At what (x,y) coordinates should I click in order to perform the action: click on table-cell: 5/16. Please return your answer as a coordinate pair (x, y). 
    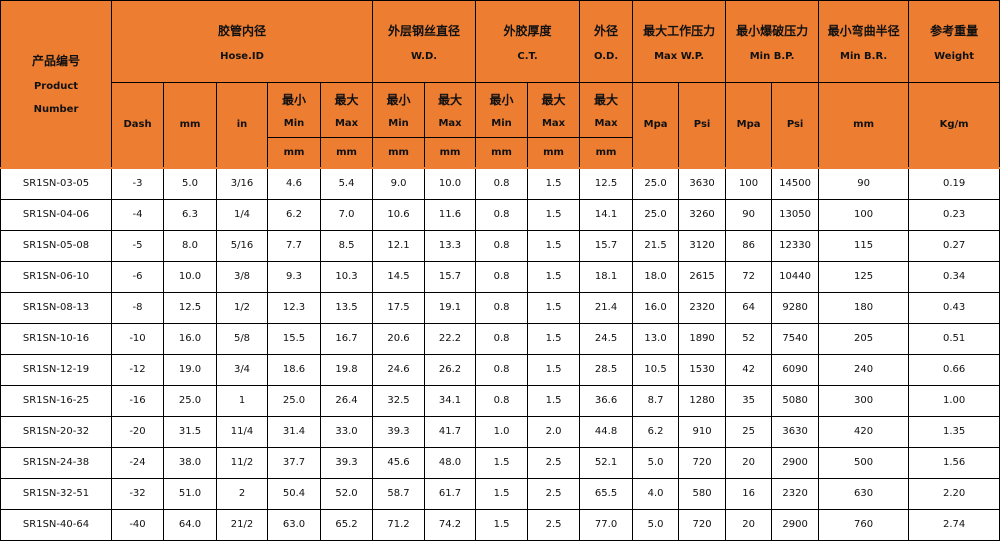
    Looking at the image, I should click on (242, 245).